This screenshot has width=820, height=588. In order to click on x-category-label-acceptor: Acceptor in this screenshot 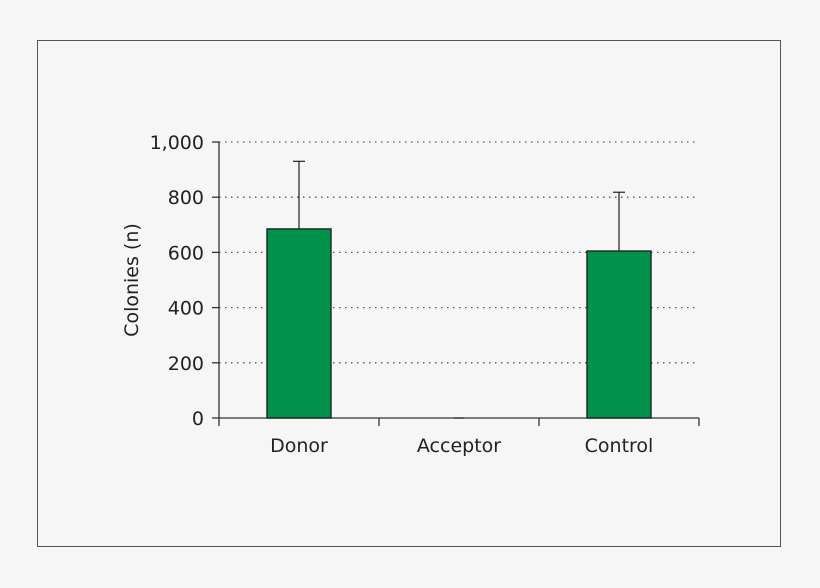, I will do `click(459, 446)`.